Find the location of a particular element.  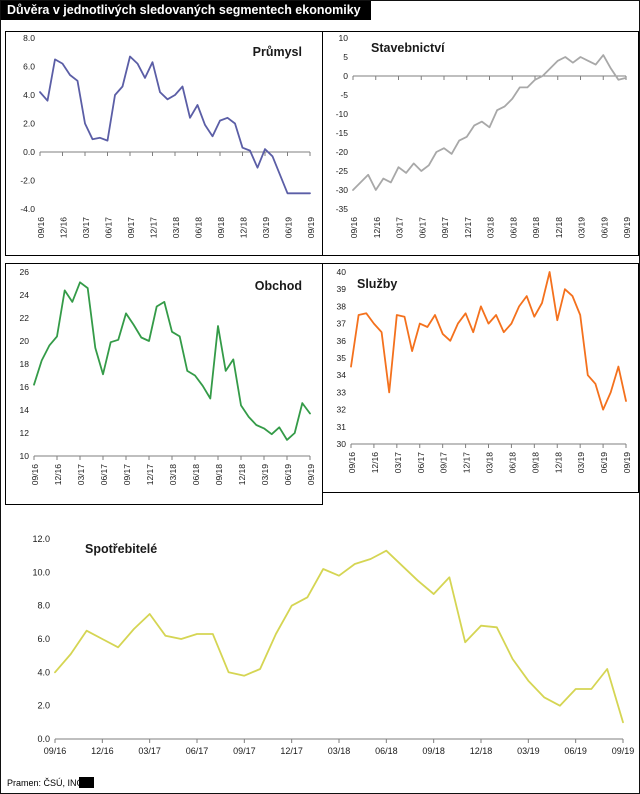

svg-text: Spotřebitelé is located at coordinates (121, 549).